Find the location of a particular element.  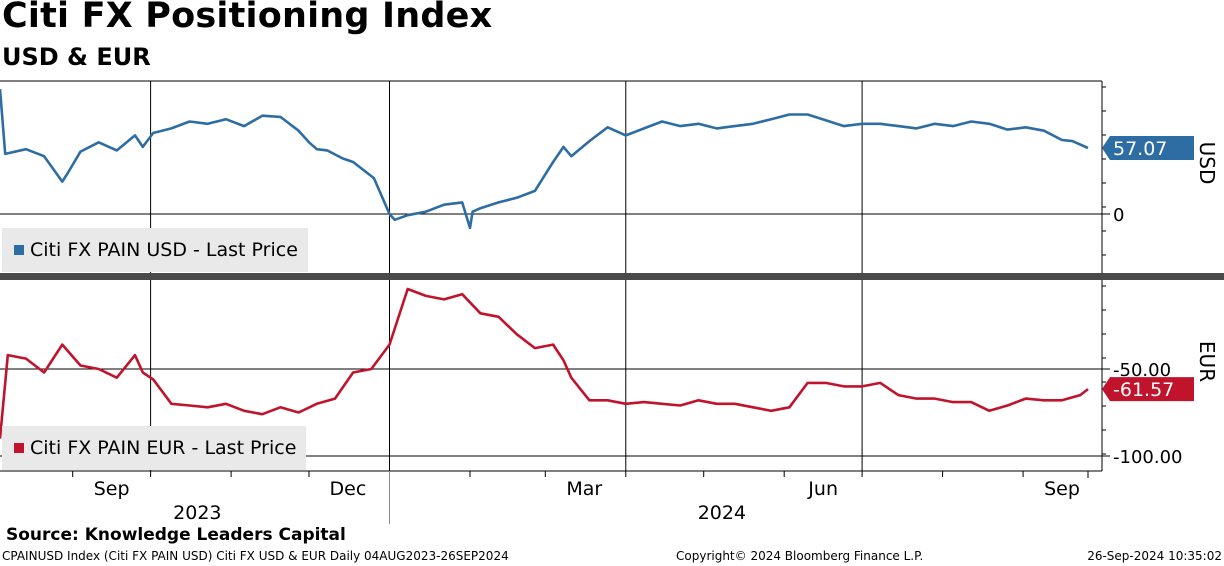

x-month-label-3: Jun is located at coordinates (822, 489).